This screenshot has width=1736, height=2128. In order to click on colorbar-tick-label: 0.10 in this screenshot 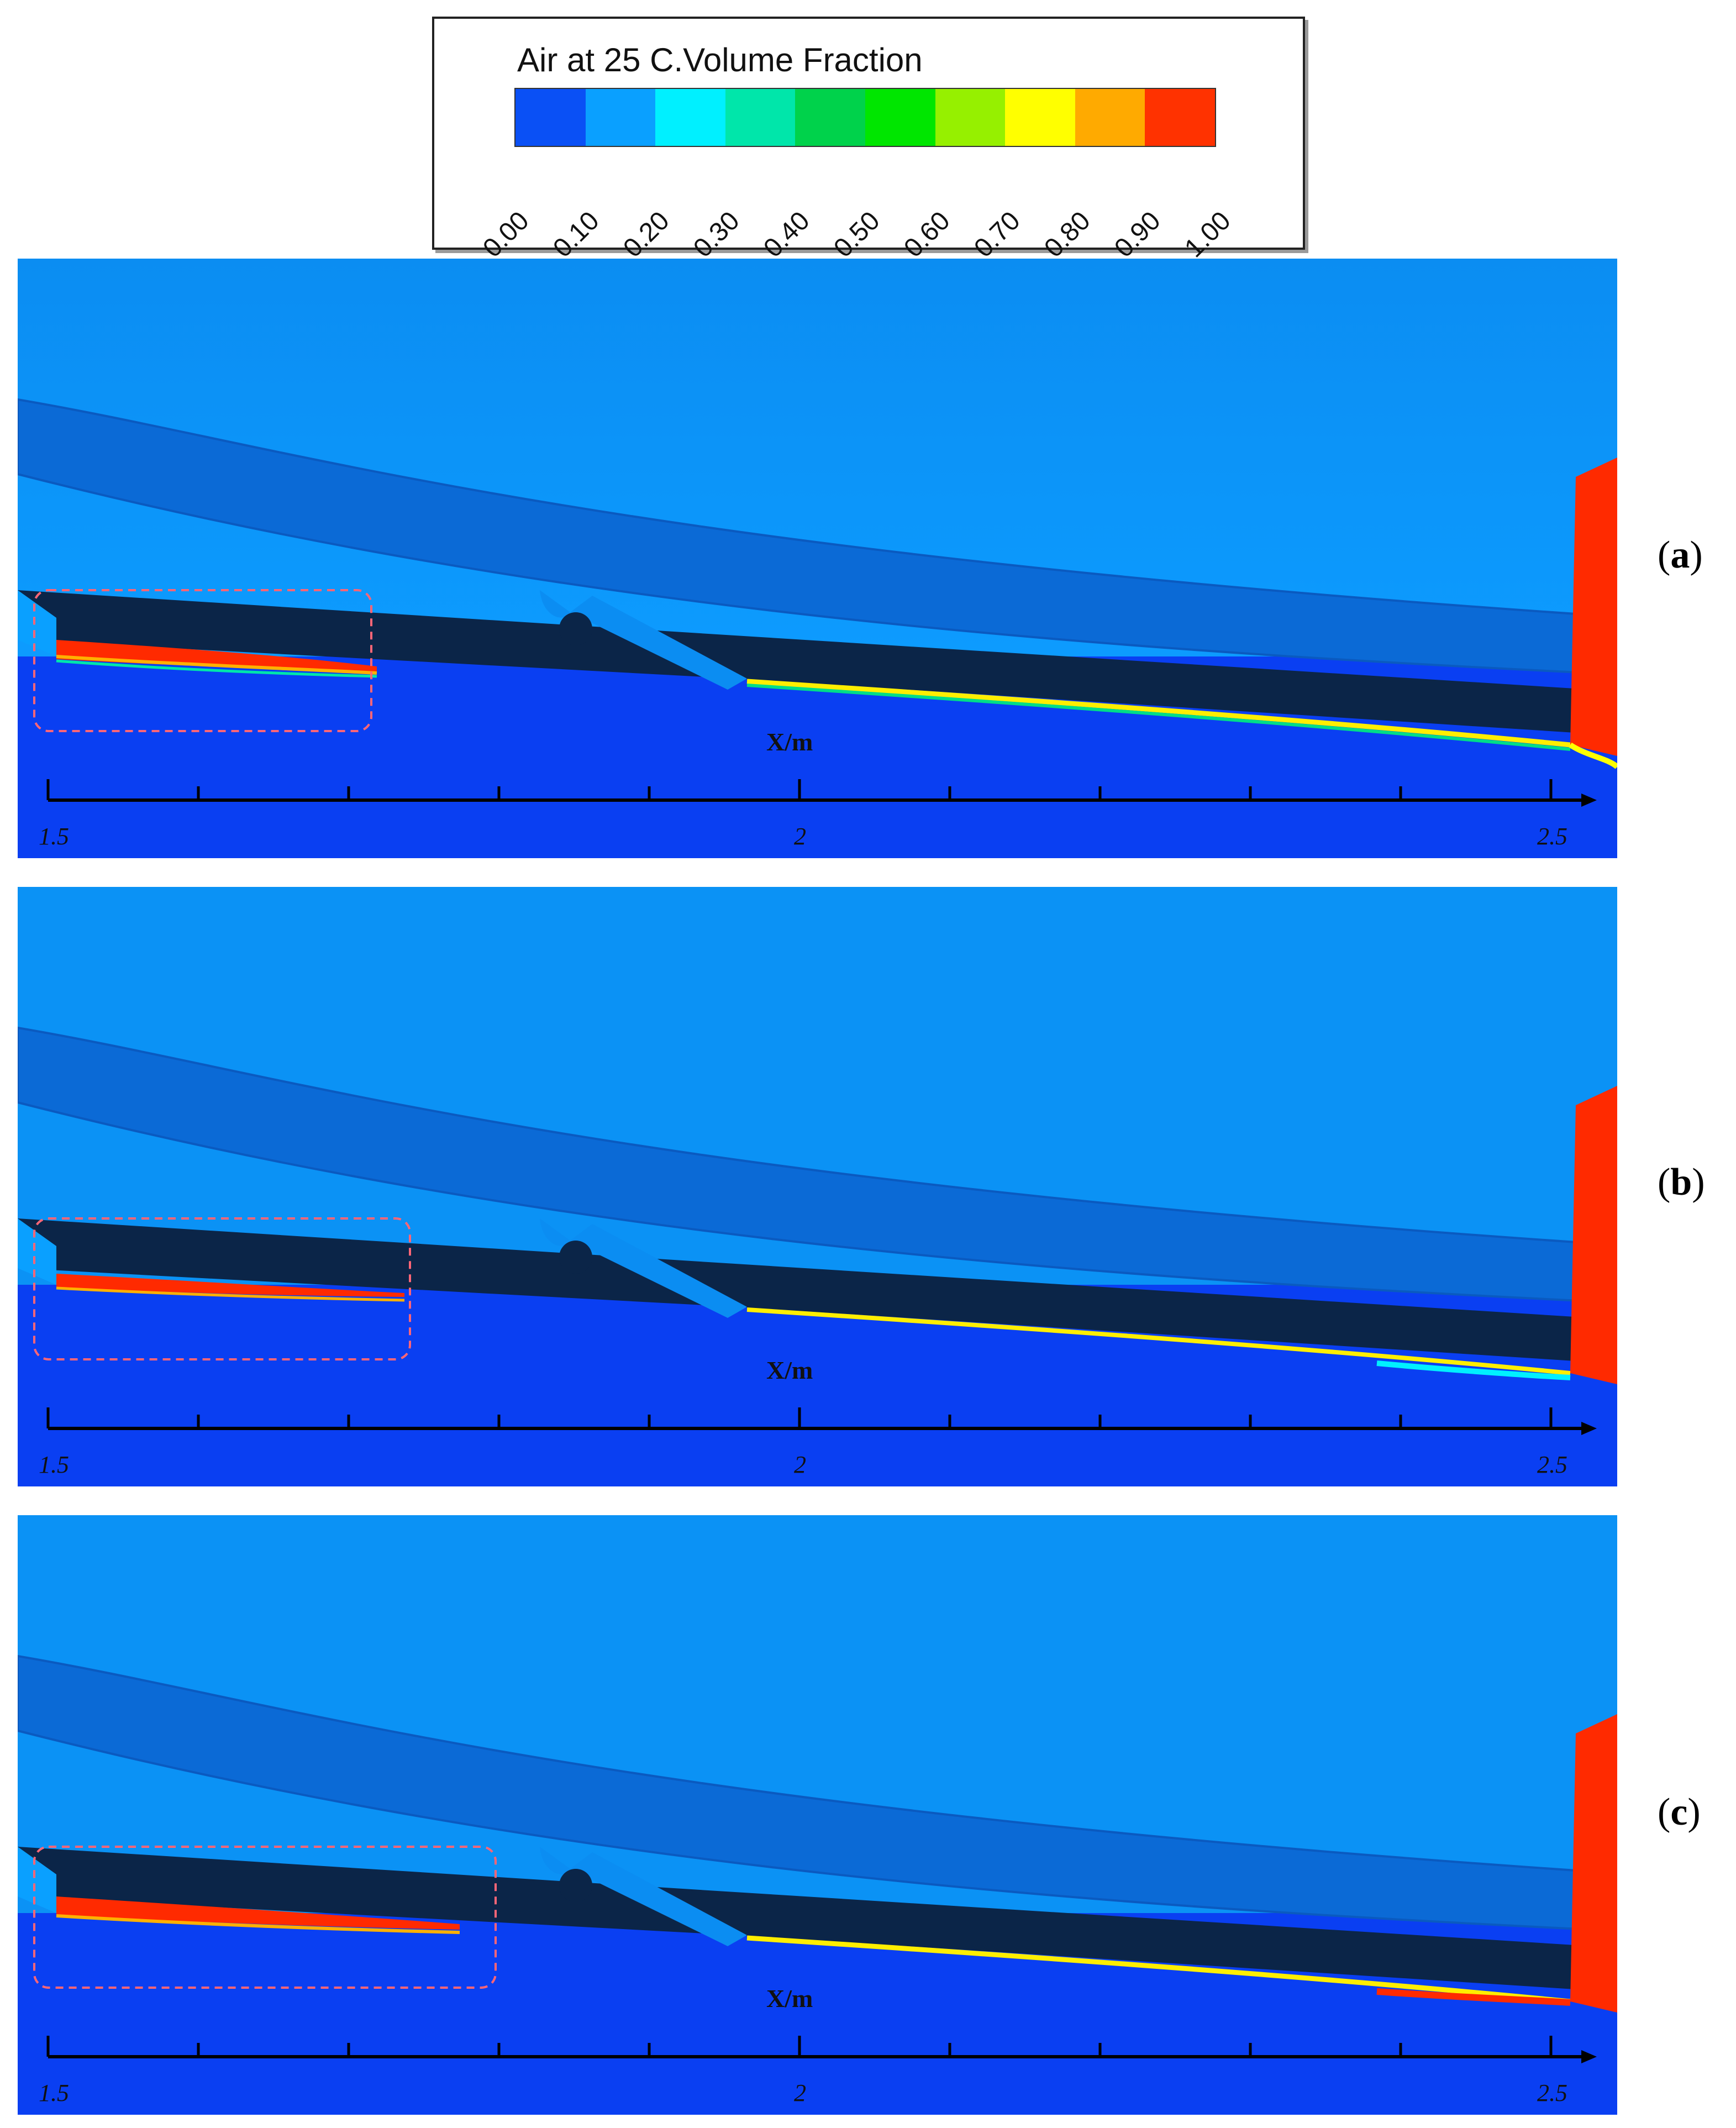, I will do `click(576, 235)`.